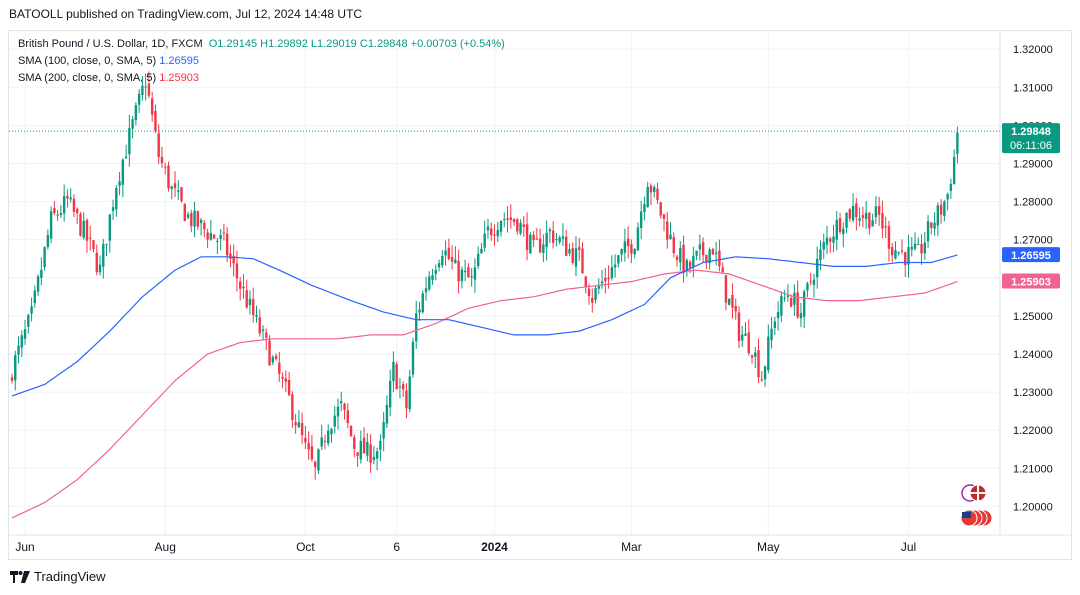 This screenshot has height=595, width=1080. I want to click on change-value: +0.00703 (+0.54%), so click(457, 44).